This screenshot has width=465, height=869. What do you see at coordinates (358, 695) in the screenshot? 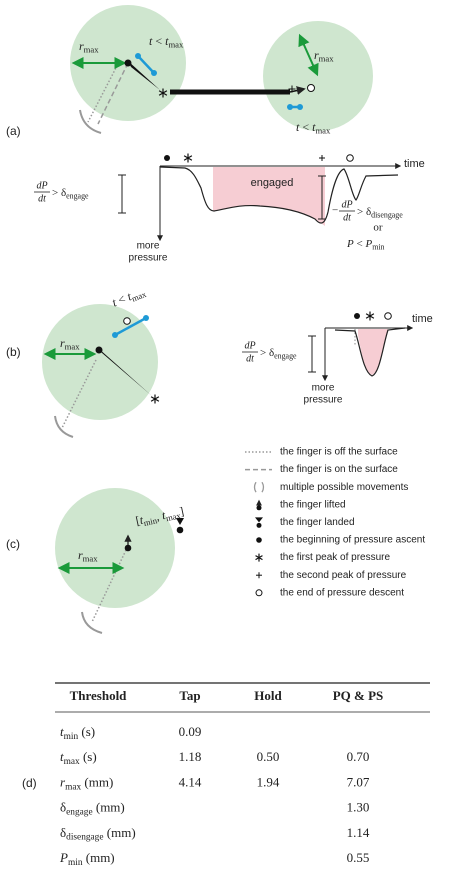
I see `table-header: PQ & PS` at bounding box center [358, 695].